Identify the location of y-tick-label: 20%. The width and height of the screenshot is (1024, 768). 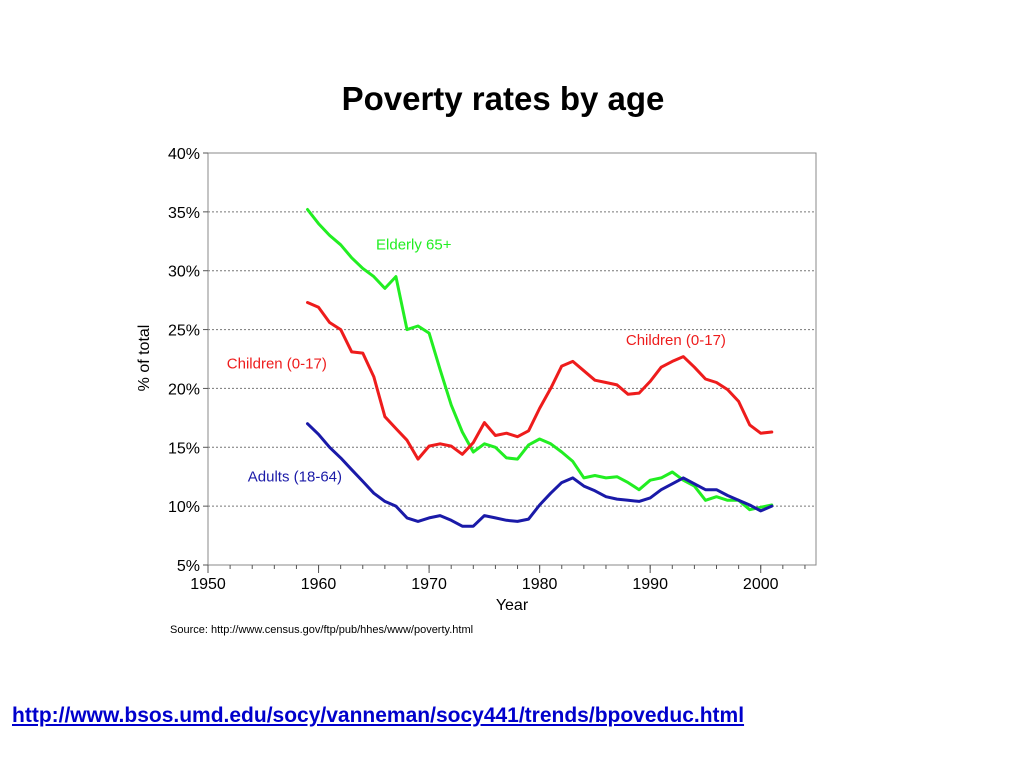
(184, 389).